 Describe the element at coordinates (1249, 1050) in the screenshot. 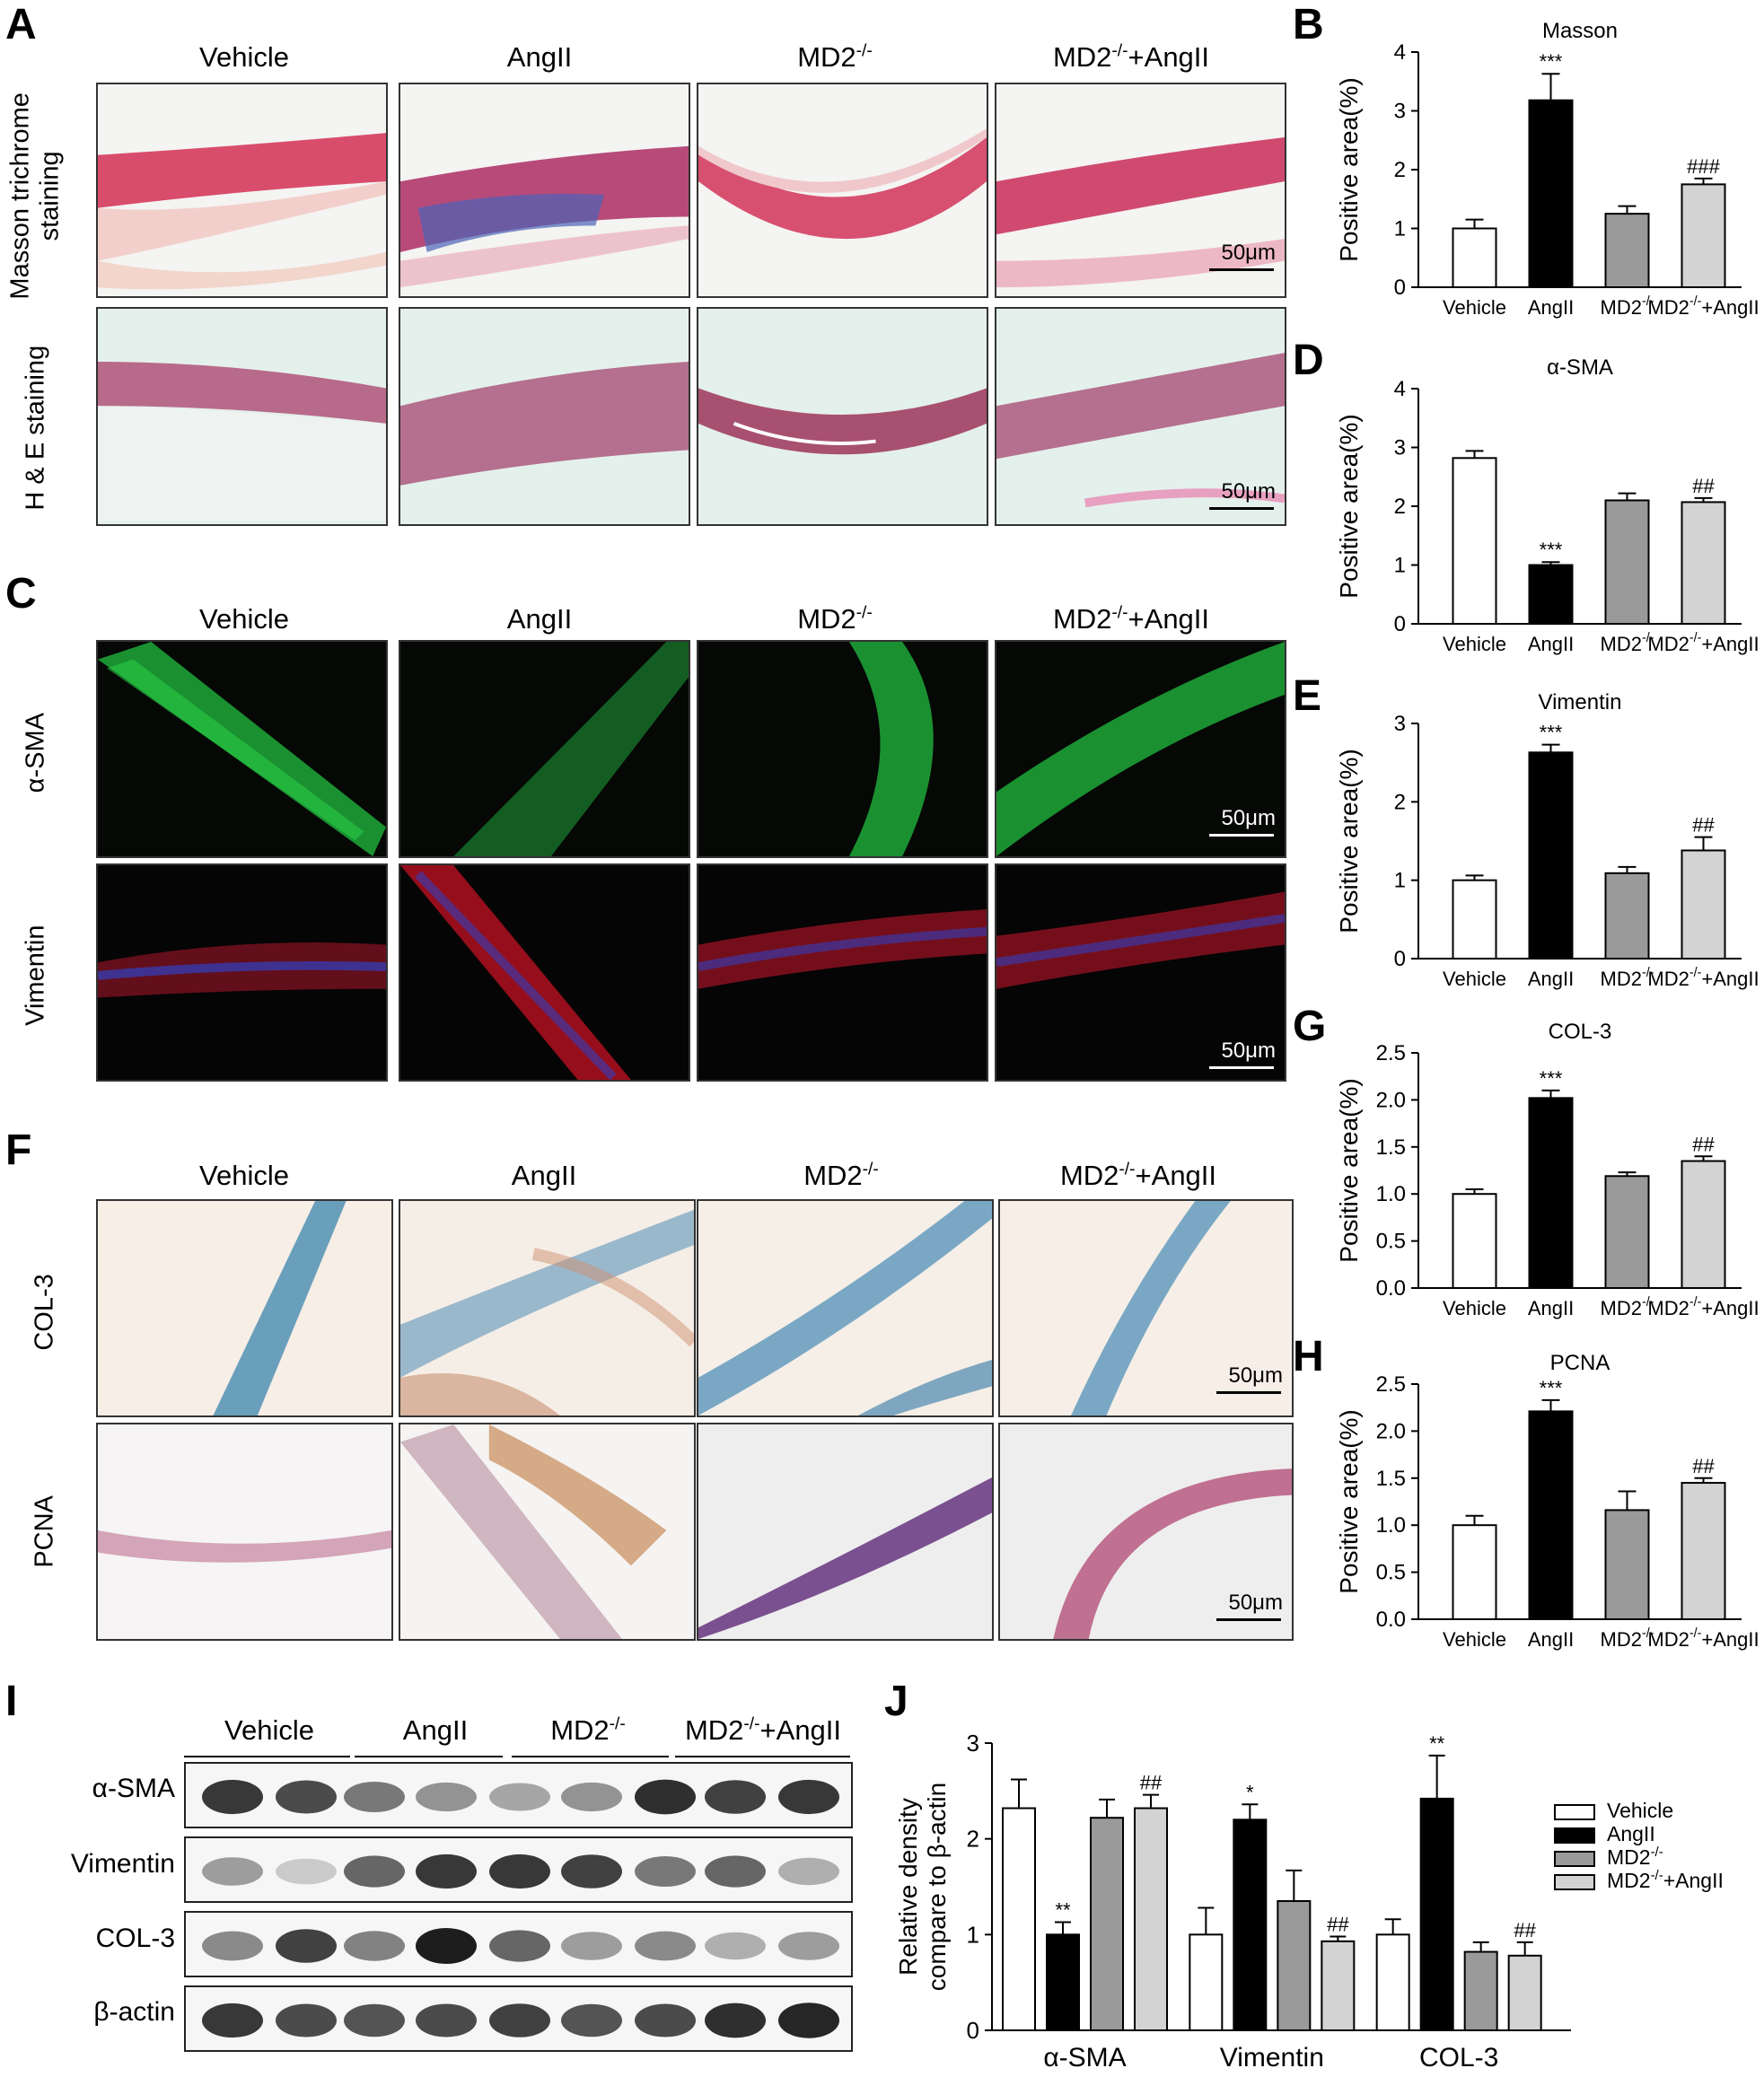

I see `scale-label: 50μm` at that location.